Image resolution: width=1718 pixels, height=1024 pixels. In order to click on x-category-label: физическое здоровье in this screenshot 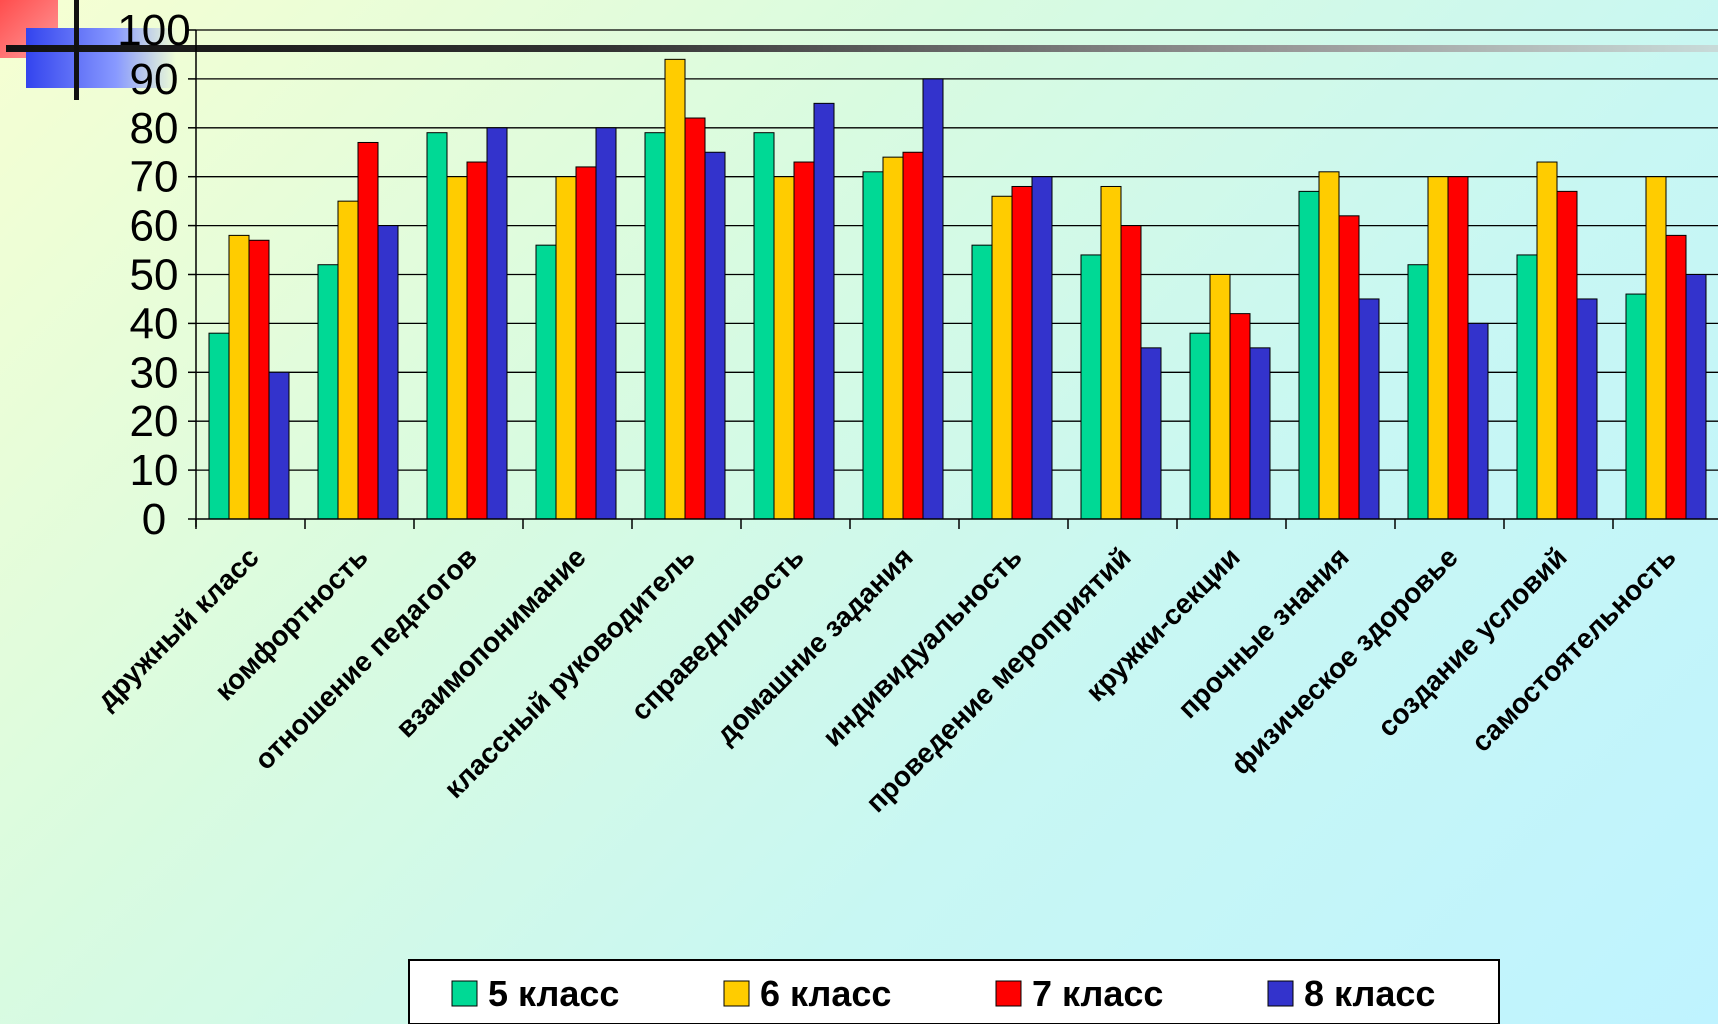, I will do `click(1344, 660)`.